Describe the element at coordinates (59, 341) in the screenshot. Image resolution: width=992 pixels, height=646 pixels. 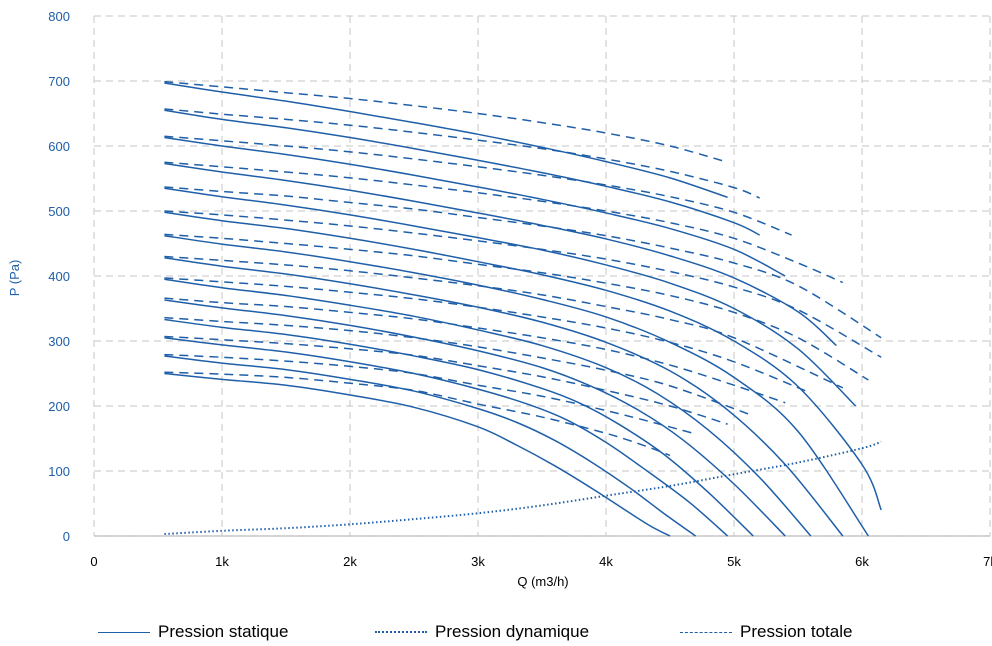
I see `y-tick-label: 300` at that location.